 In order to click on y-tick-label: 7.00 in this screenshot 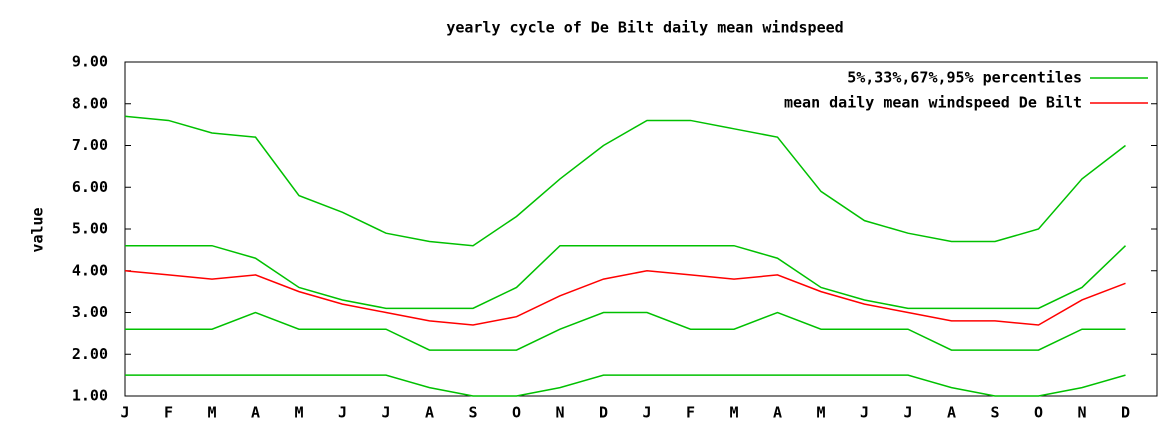, I will do `click(90, 145)`.